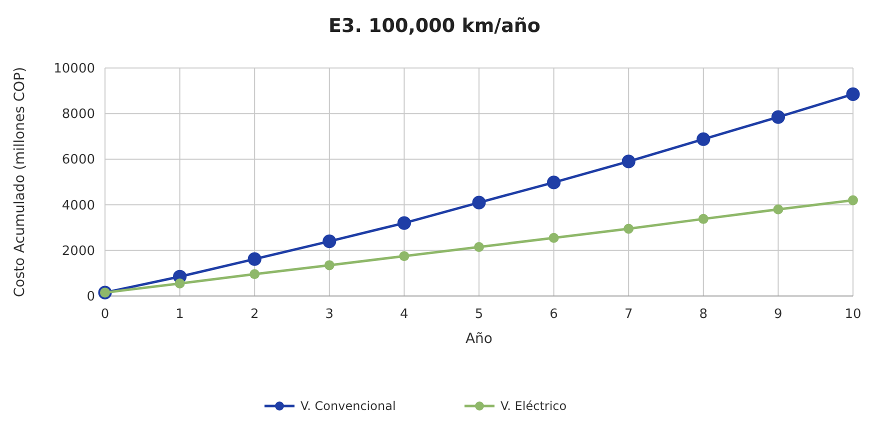 The width and height of the screenshot is (869, 421). What do you see at coordinates (105, 314) in the screenshot?
I see `x-tick-label: 0` at bounding box center [105, 314].